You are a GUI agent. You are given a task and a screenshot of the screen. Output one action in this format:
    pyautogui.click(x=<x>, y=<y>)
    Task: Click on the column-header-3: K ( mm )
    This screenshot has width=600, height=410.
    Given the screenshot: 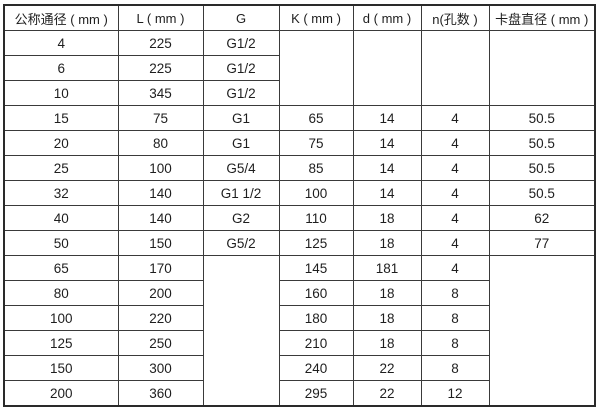 What is the action you would take?
    pyautogui.click(x=316, y=17)
    